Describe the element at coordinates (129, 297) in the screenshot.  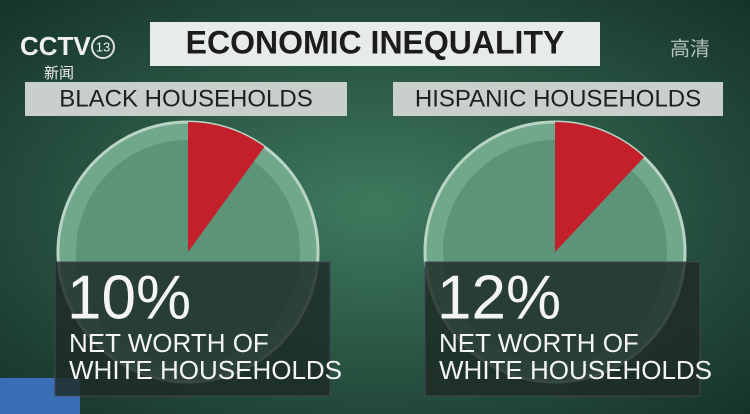
I see `value-label: 10%` at that location.